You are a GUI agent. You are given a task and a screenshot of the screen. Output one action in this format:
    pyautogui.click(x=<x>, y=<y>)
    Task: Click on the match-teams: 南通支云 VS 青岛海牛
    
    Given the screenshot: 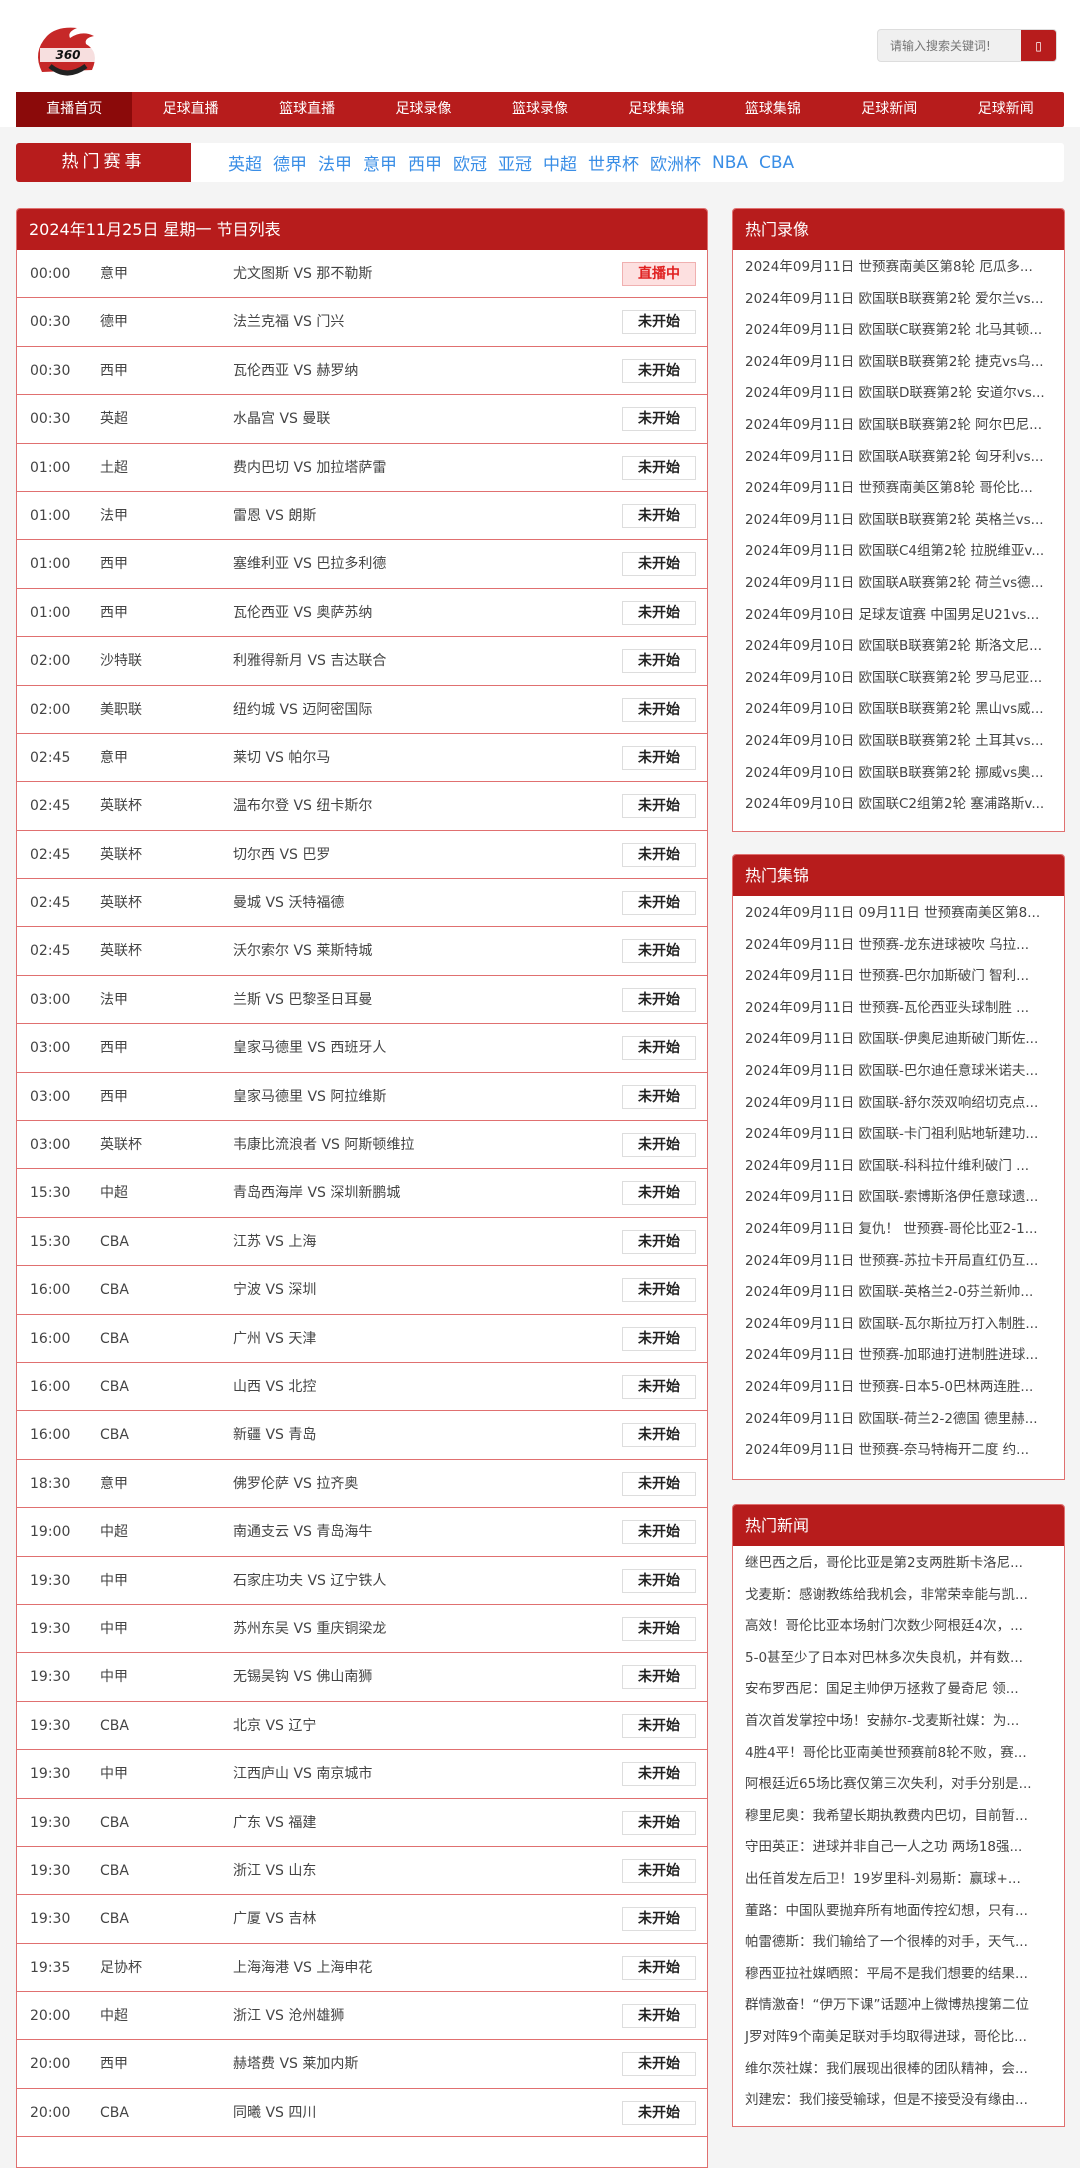 What is the action you would take?
    pyautogui.click(x=303, y=1532)
    